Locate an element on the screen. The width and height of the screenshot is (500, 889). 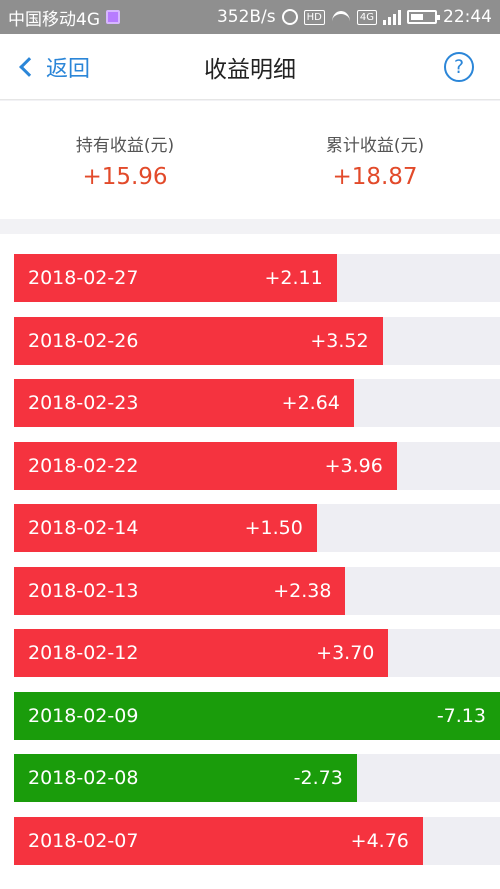
earnings-bar: 2018-02-09 is located at coordinates (257, 715).